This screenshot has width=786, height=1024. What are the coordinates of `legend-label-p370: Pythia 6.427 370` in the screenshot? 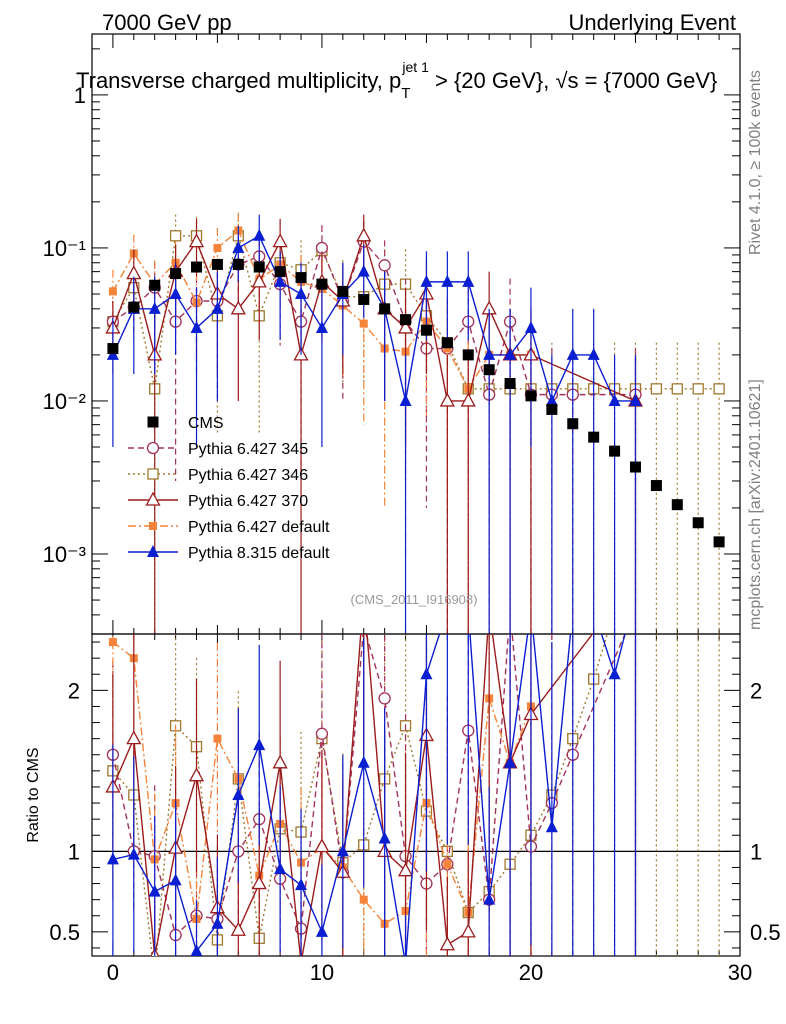 It's located at (248, 501).